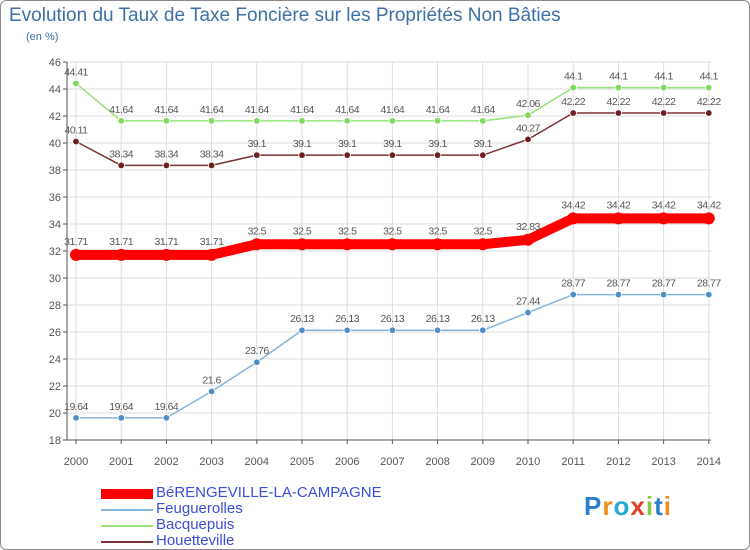 The image size is (750, 550). I want to click on legend-label: Houetteville, so click(195, 540).